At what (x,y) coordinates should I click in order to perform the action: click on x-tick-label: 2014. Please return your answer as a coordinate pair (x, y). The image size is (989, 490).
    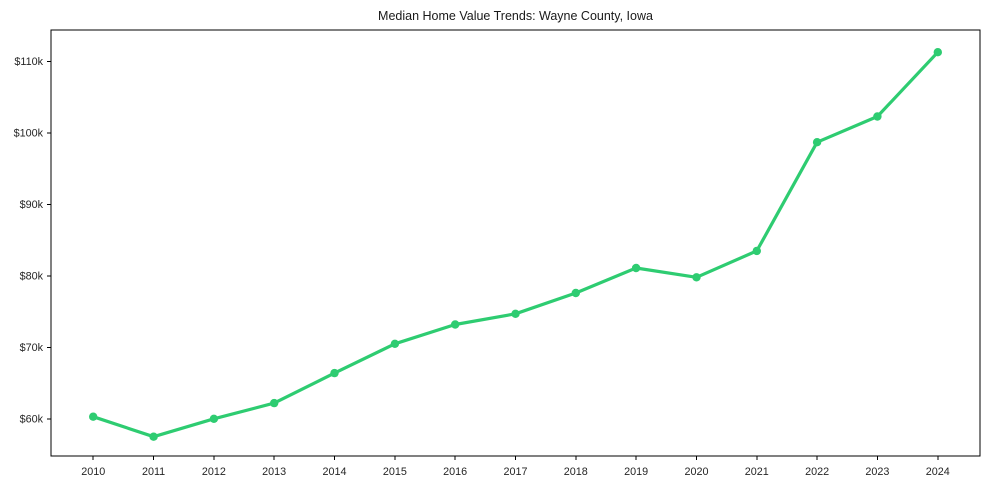
    Looking at the image, I should click on (335, 472).